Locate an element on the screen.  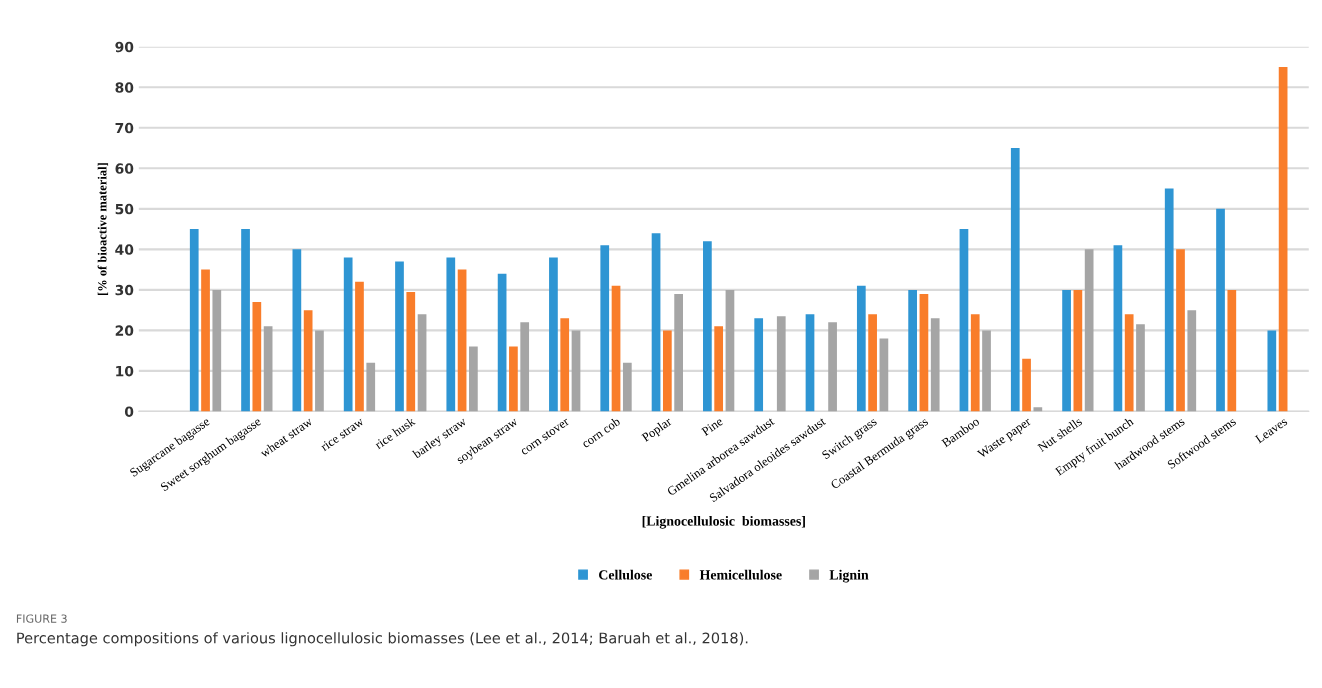
y-tick-label: 60 is located at coordinates (124, 168).